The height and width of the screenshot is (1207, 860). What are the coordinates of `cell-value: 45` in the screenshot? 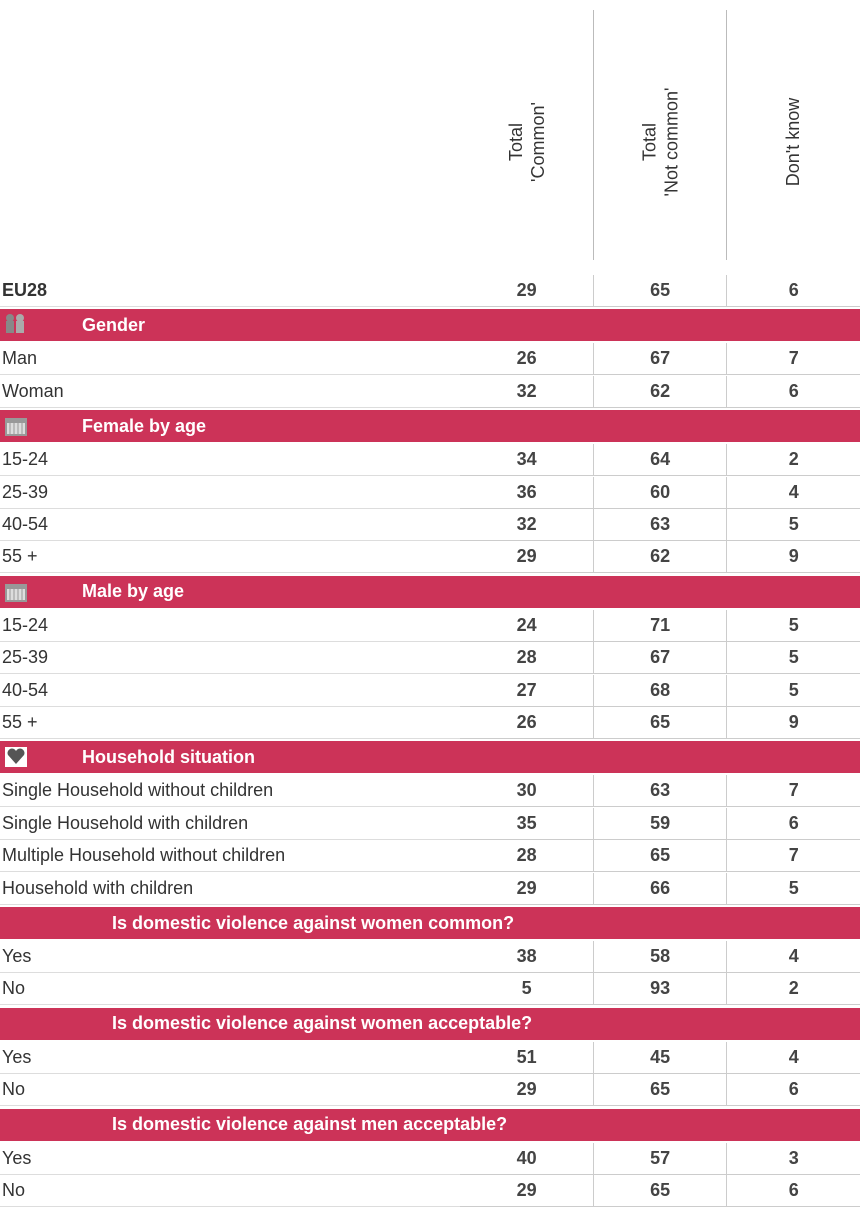 It's located at (659, 1057).